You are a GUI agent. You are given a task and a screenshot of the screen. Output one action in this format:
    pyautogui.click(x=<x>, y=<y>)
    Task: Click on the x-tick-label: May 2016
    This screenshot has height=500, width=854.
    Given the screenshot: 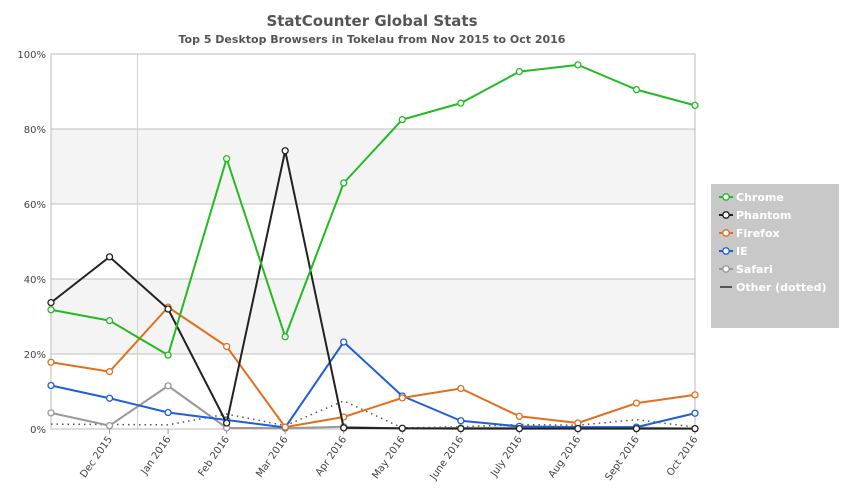 What is the action you would take?
    pyautogui.click(x=388, y=457)
    